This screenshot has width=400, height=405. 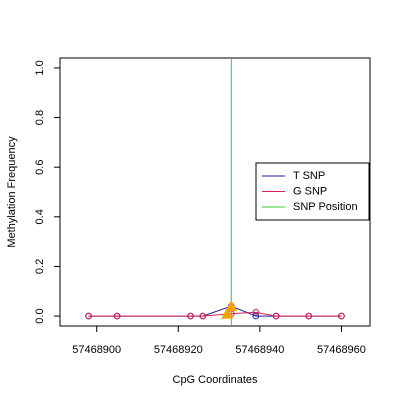 I want to click on y-tick-label: 0.4, so click(x=40, y=216).